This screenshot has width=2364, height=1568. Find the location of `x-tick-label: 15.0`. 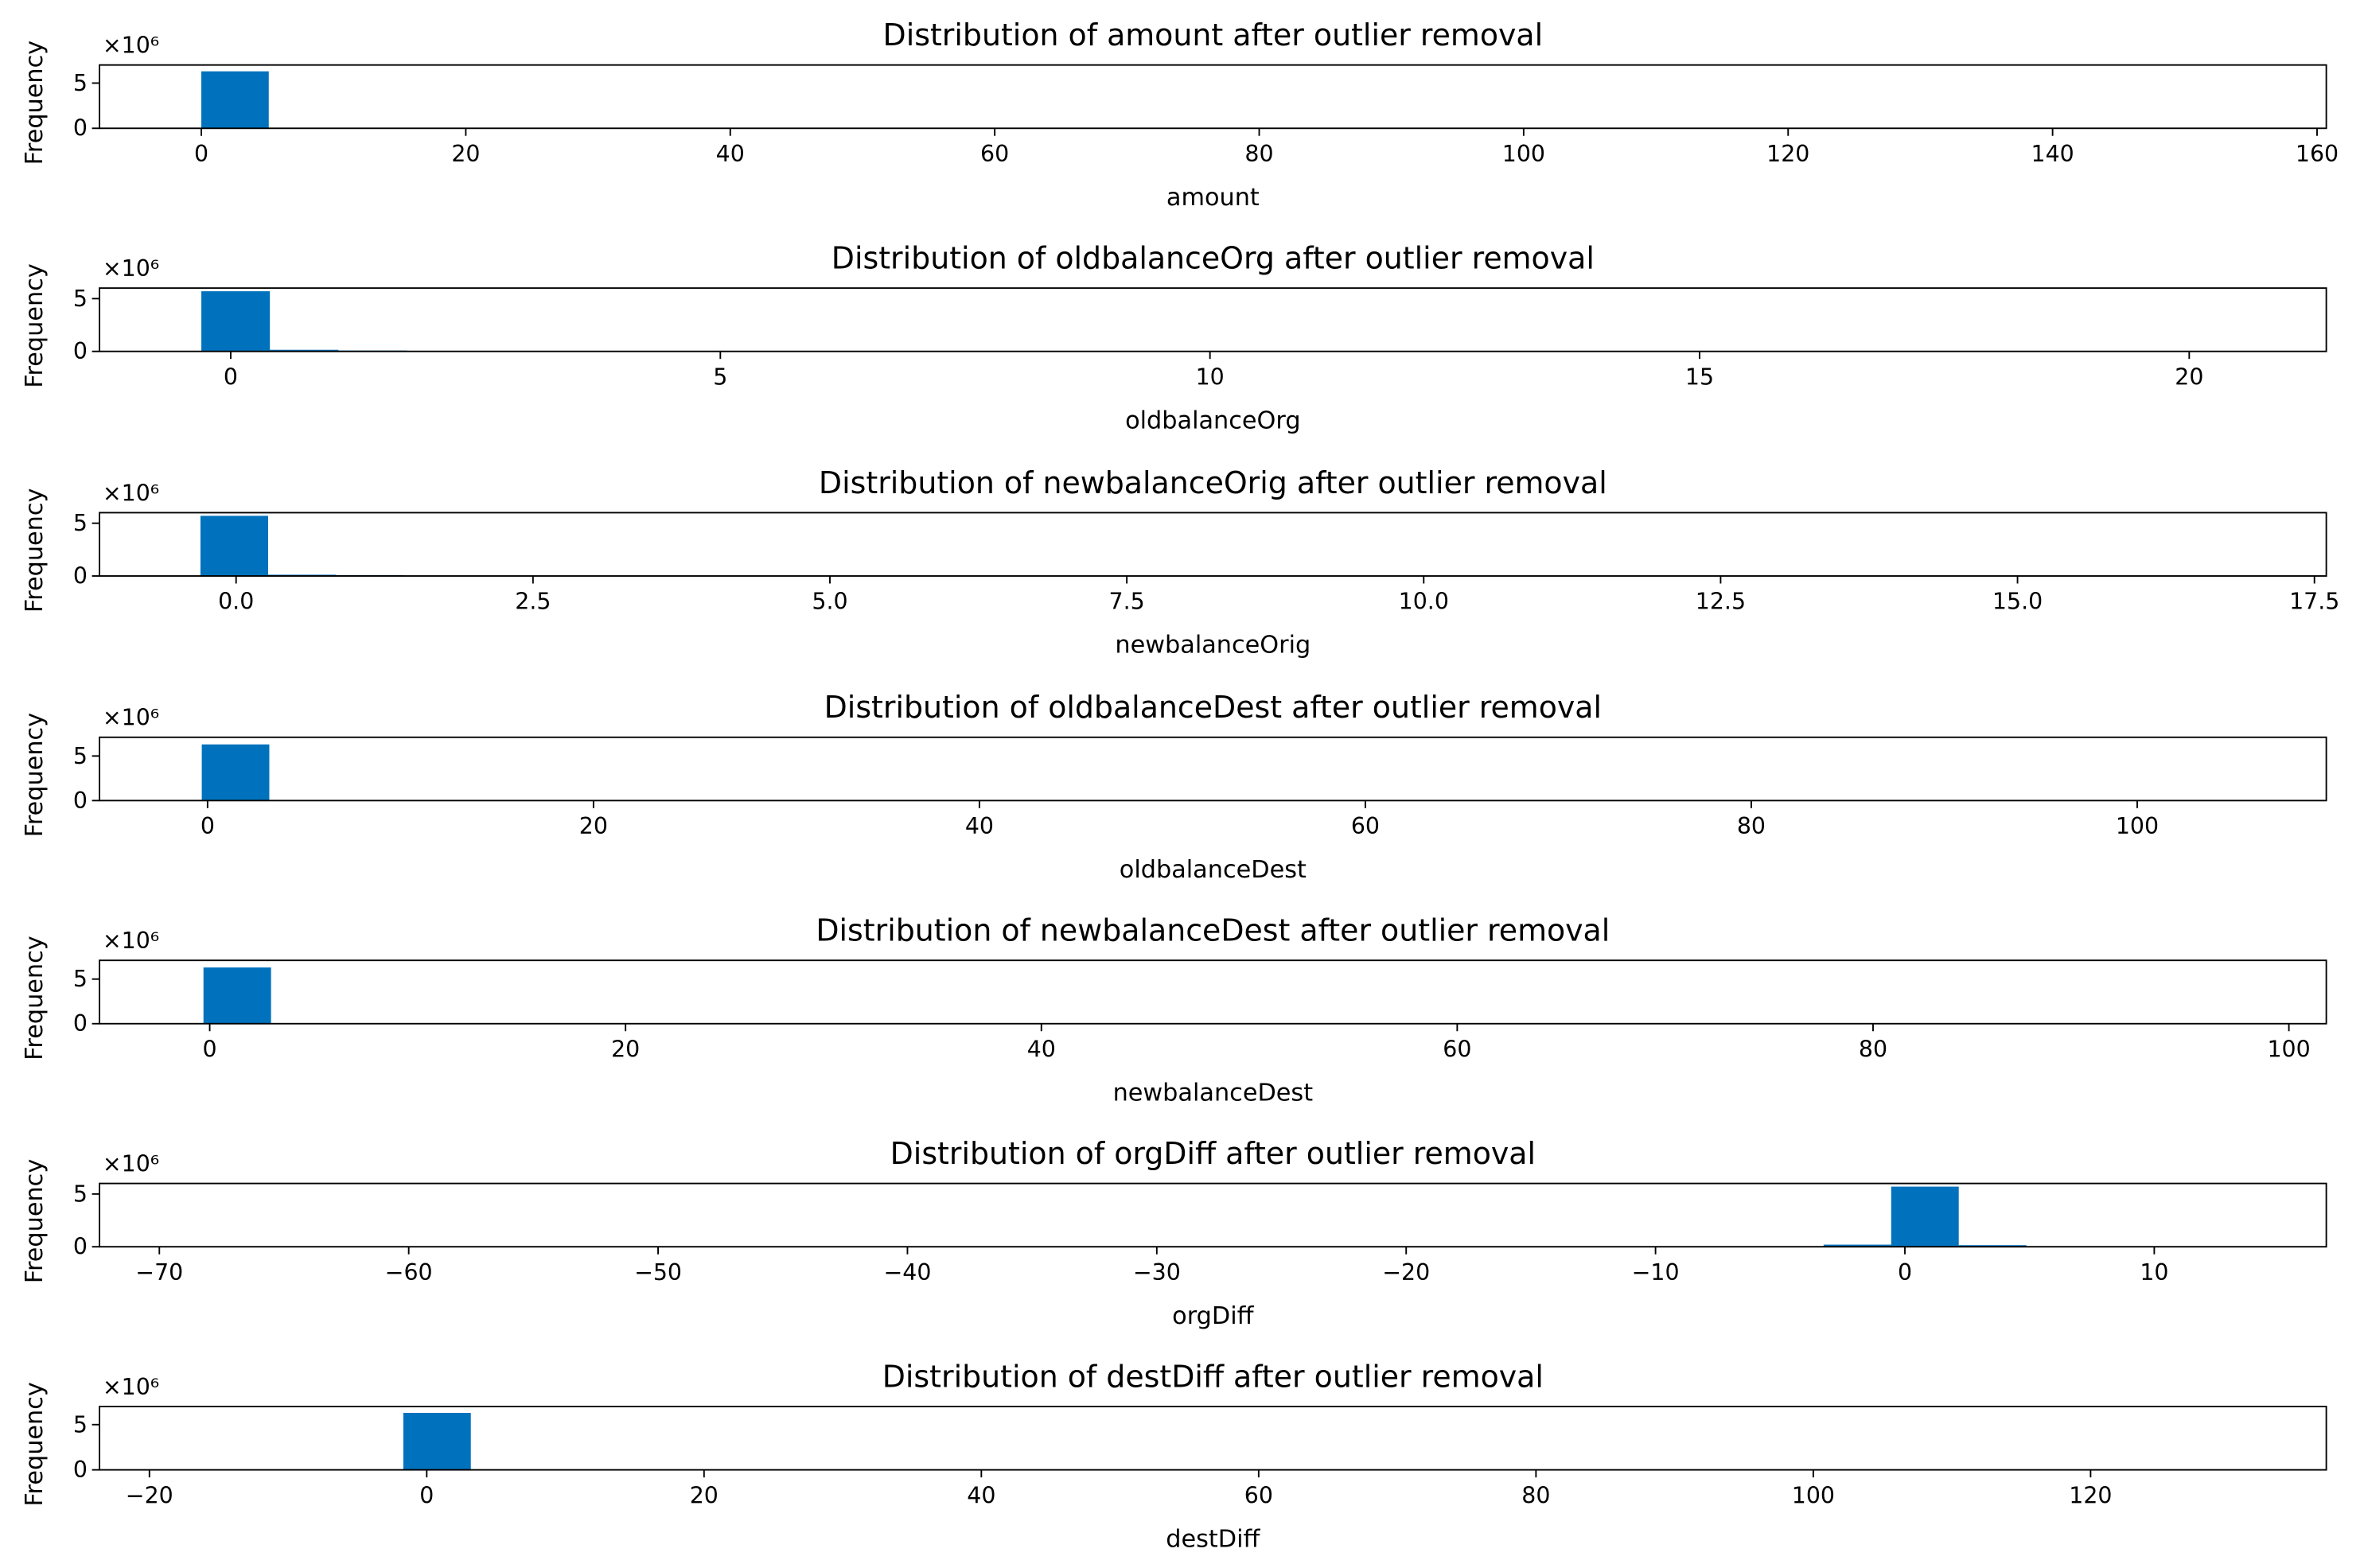

x-tick-label: 15.0 is located at coordinates (2018, 602).